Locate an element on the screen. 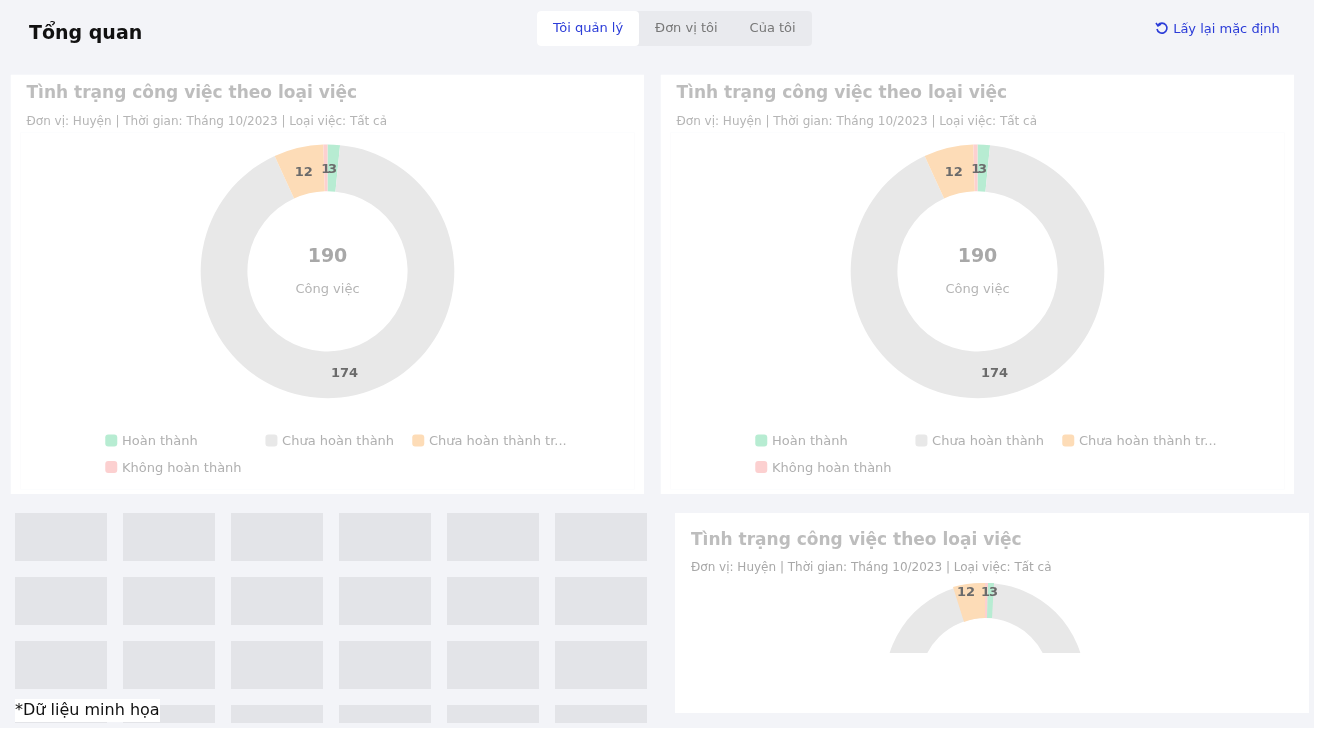  text: 12 is located at coordinates (966, 592).